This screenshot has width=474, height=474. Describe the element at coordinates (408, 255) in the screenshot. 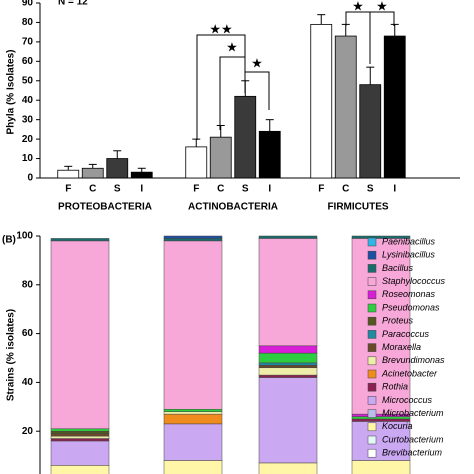

I see `legend-label: Lysinibacillus` at that location.